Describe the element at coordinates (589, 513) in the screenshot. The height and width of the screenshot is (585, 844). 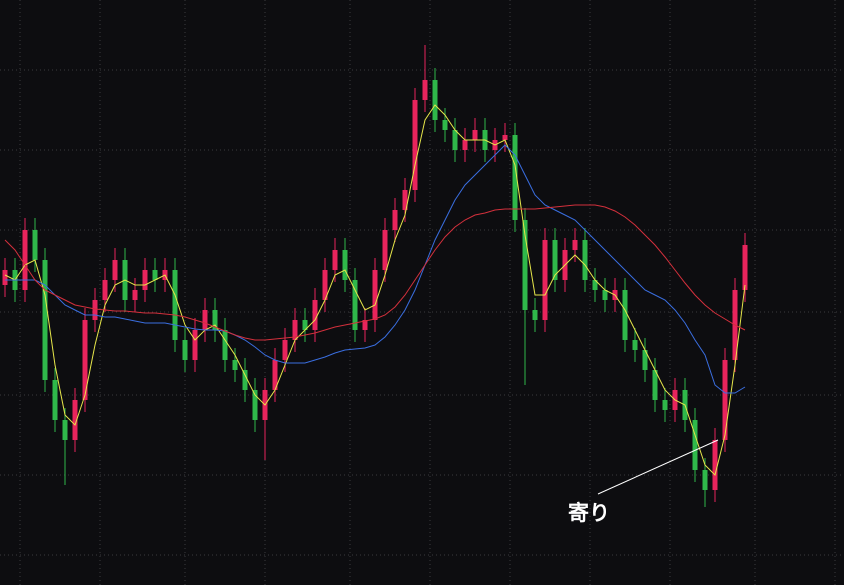
I see `annotation: 寄り` at that location.